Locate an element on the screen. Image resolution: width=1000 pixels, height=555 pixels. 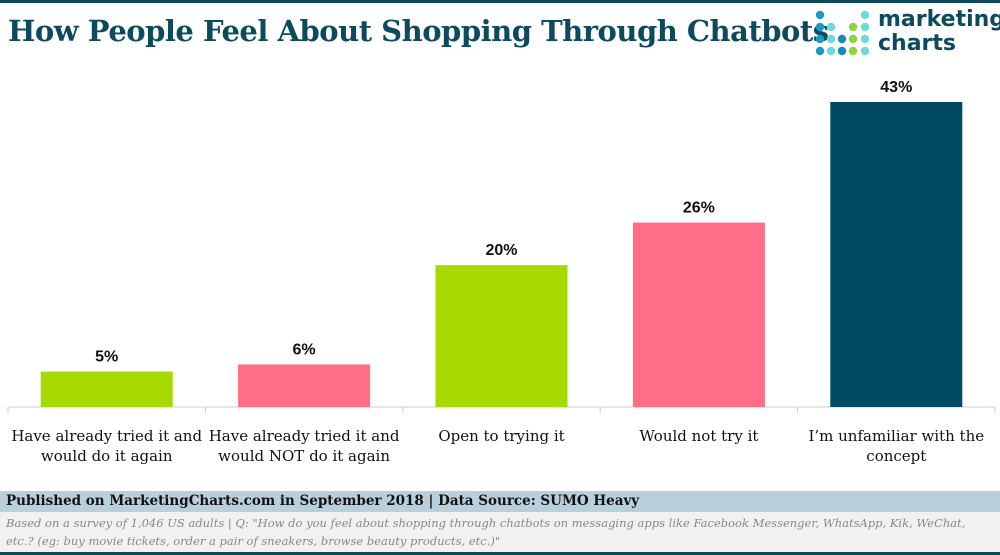
data-label: 26% is located at coordinates (699, 208).